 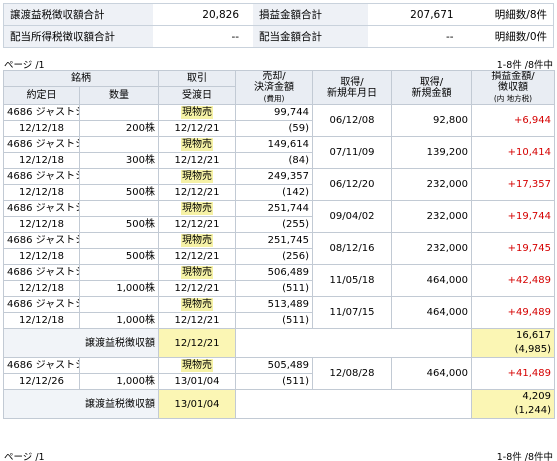 What do you see at coordinates (513, 184) in the screenshot?
I see `profit-loss: +17,357` at bounding box center [513, 184].